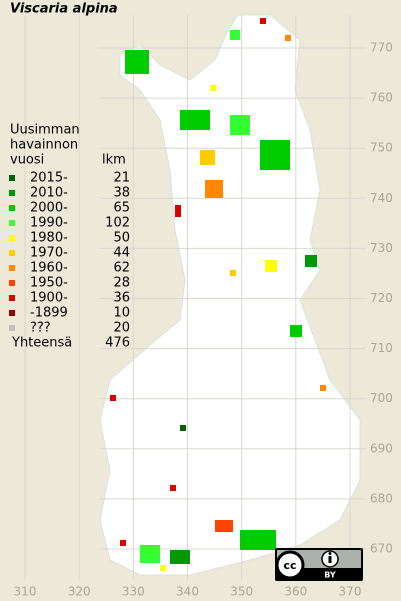 The height and width of the screenshot is (601, 401). Describe the element at coordinates (49, 268) in the screenshot. I see `legend-label: 1960-` at that location.